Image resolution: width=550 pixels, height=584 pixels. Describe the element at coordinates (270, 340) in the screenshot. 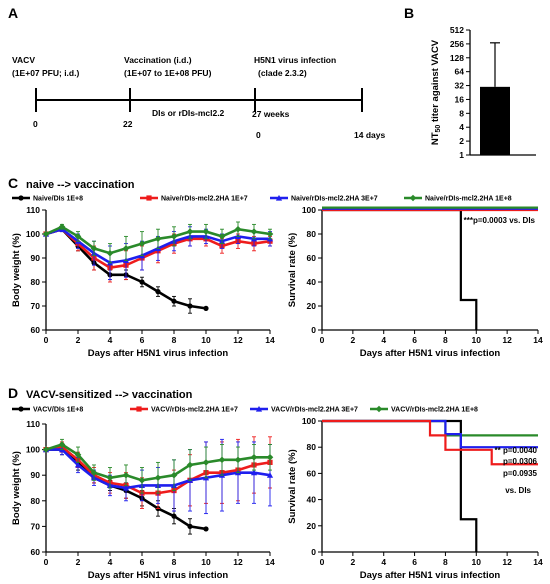

I see `chart-c-left-xtick-label: 14` at that location.